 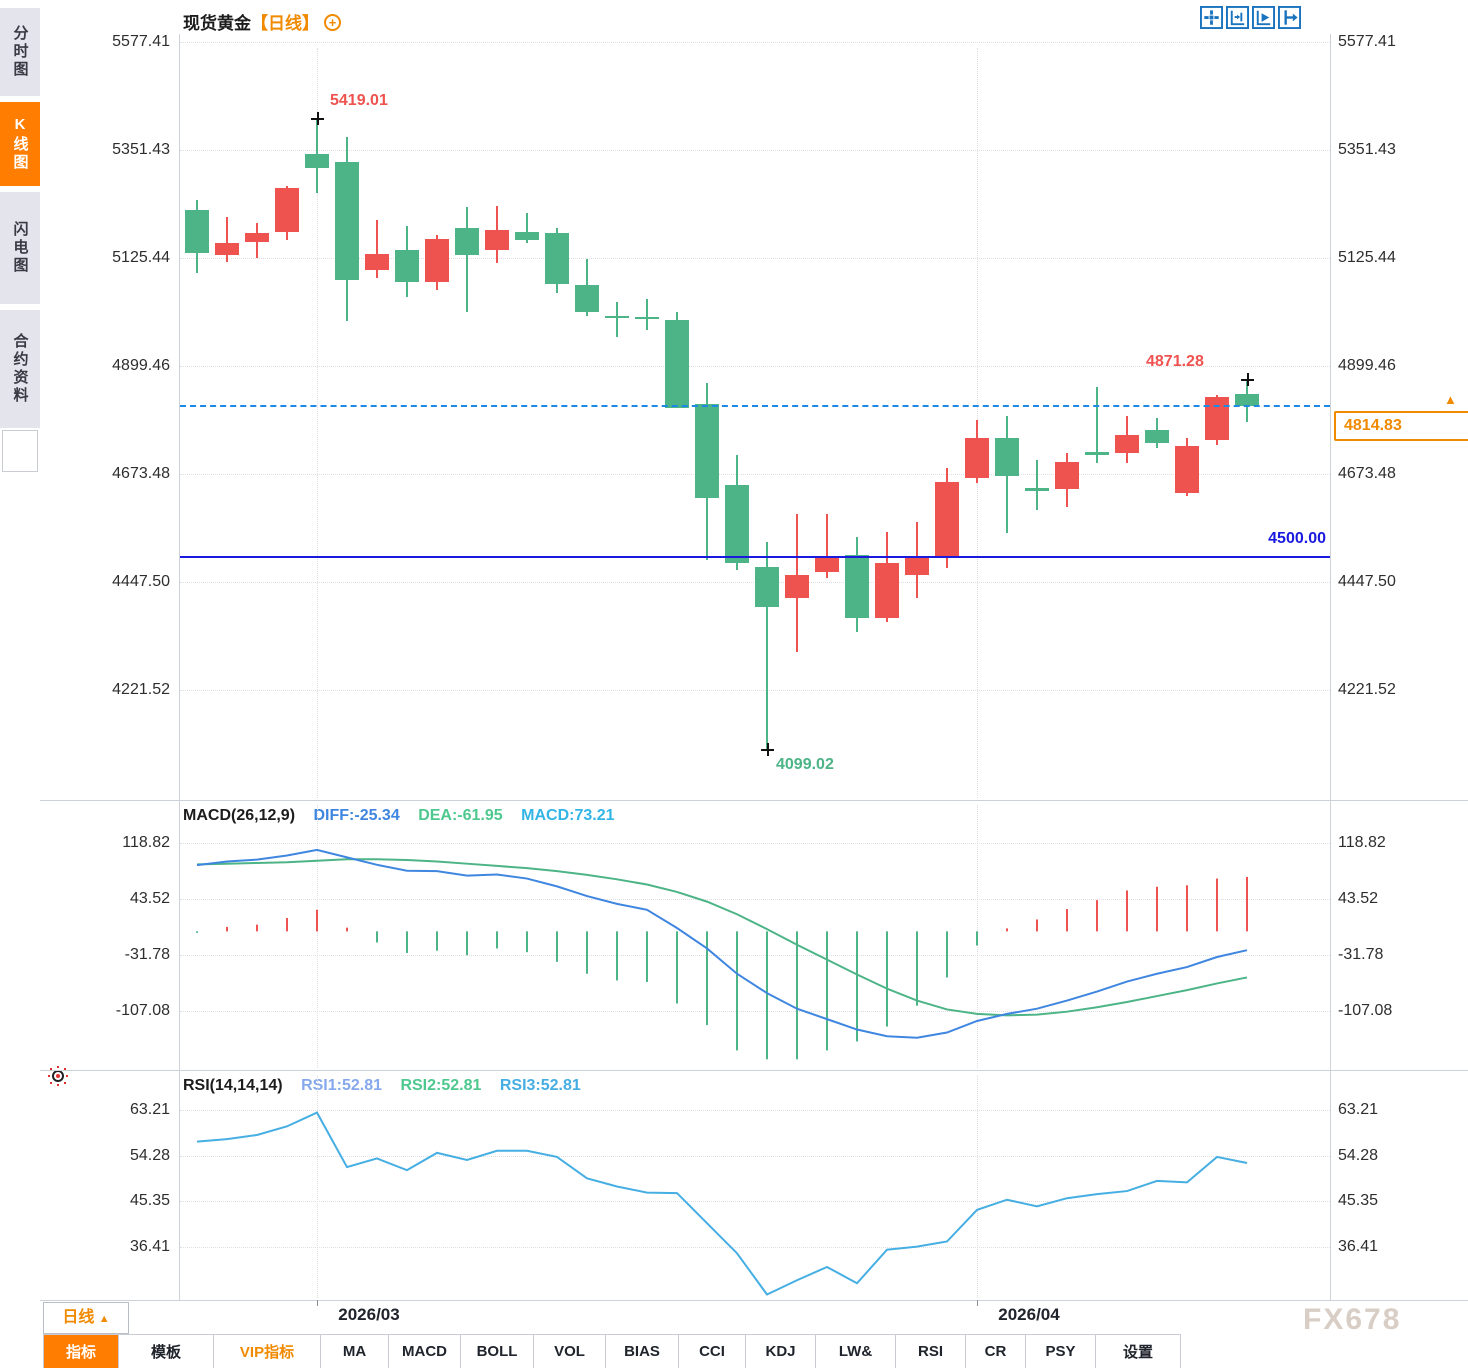 I want to click on rsi-tick-right: 63.21, so click(x=1358, y=1109).